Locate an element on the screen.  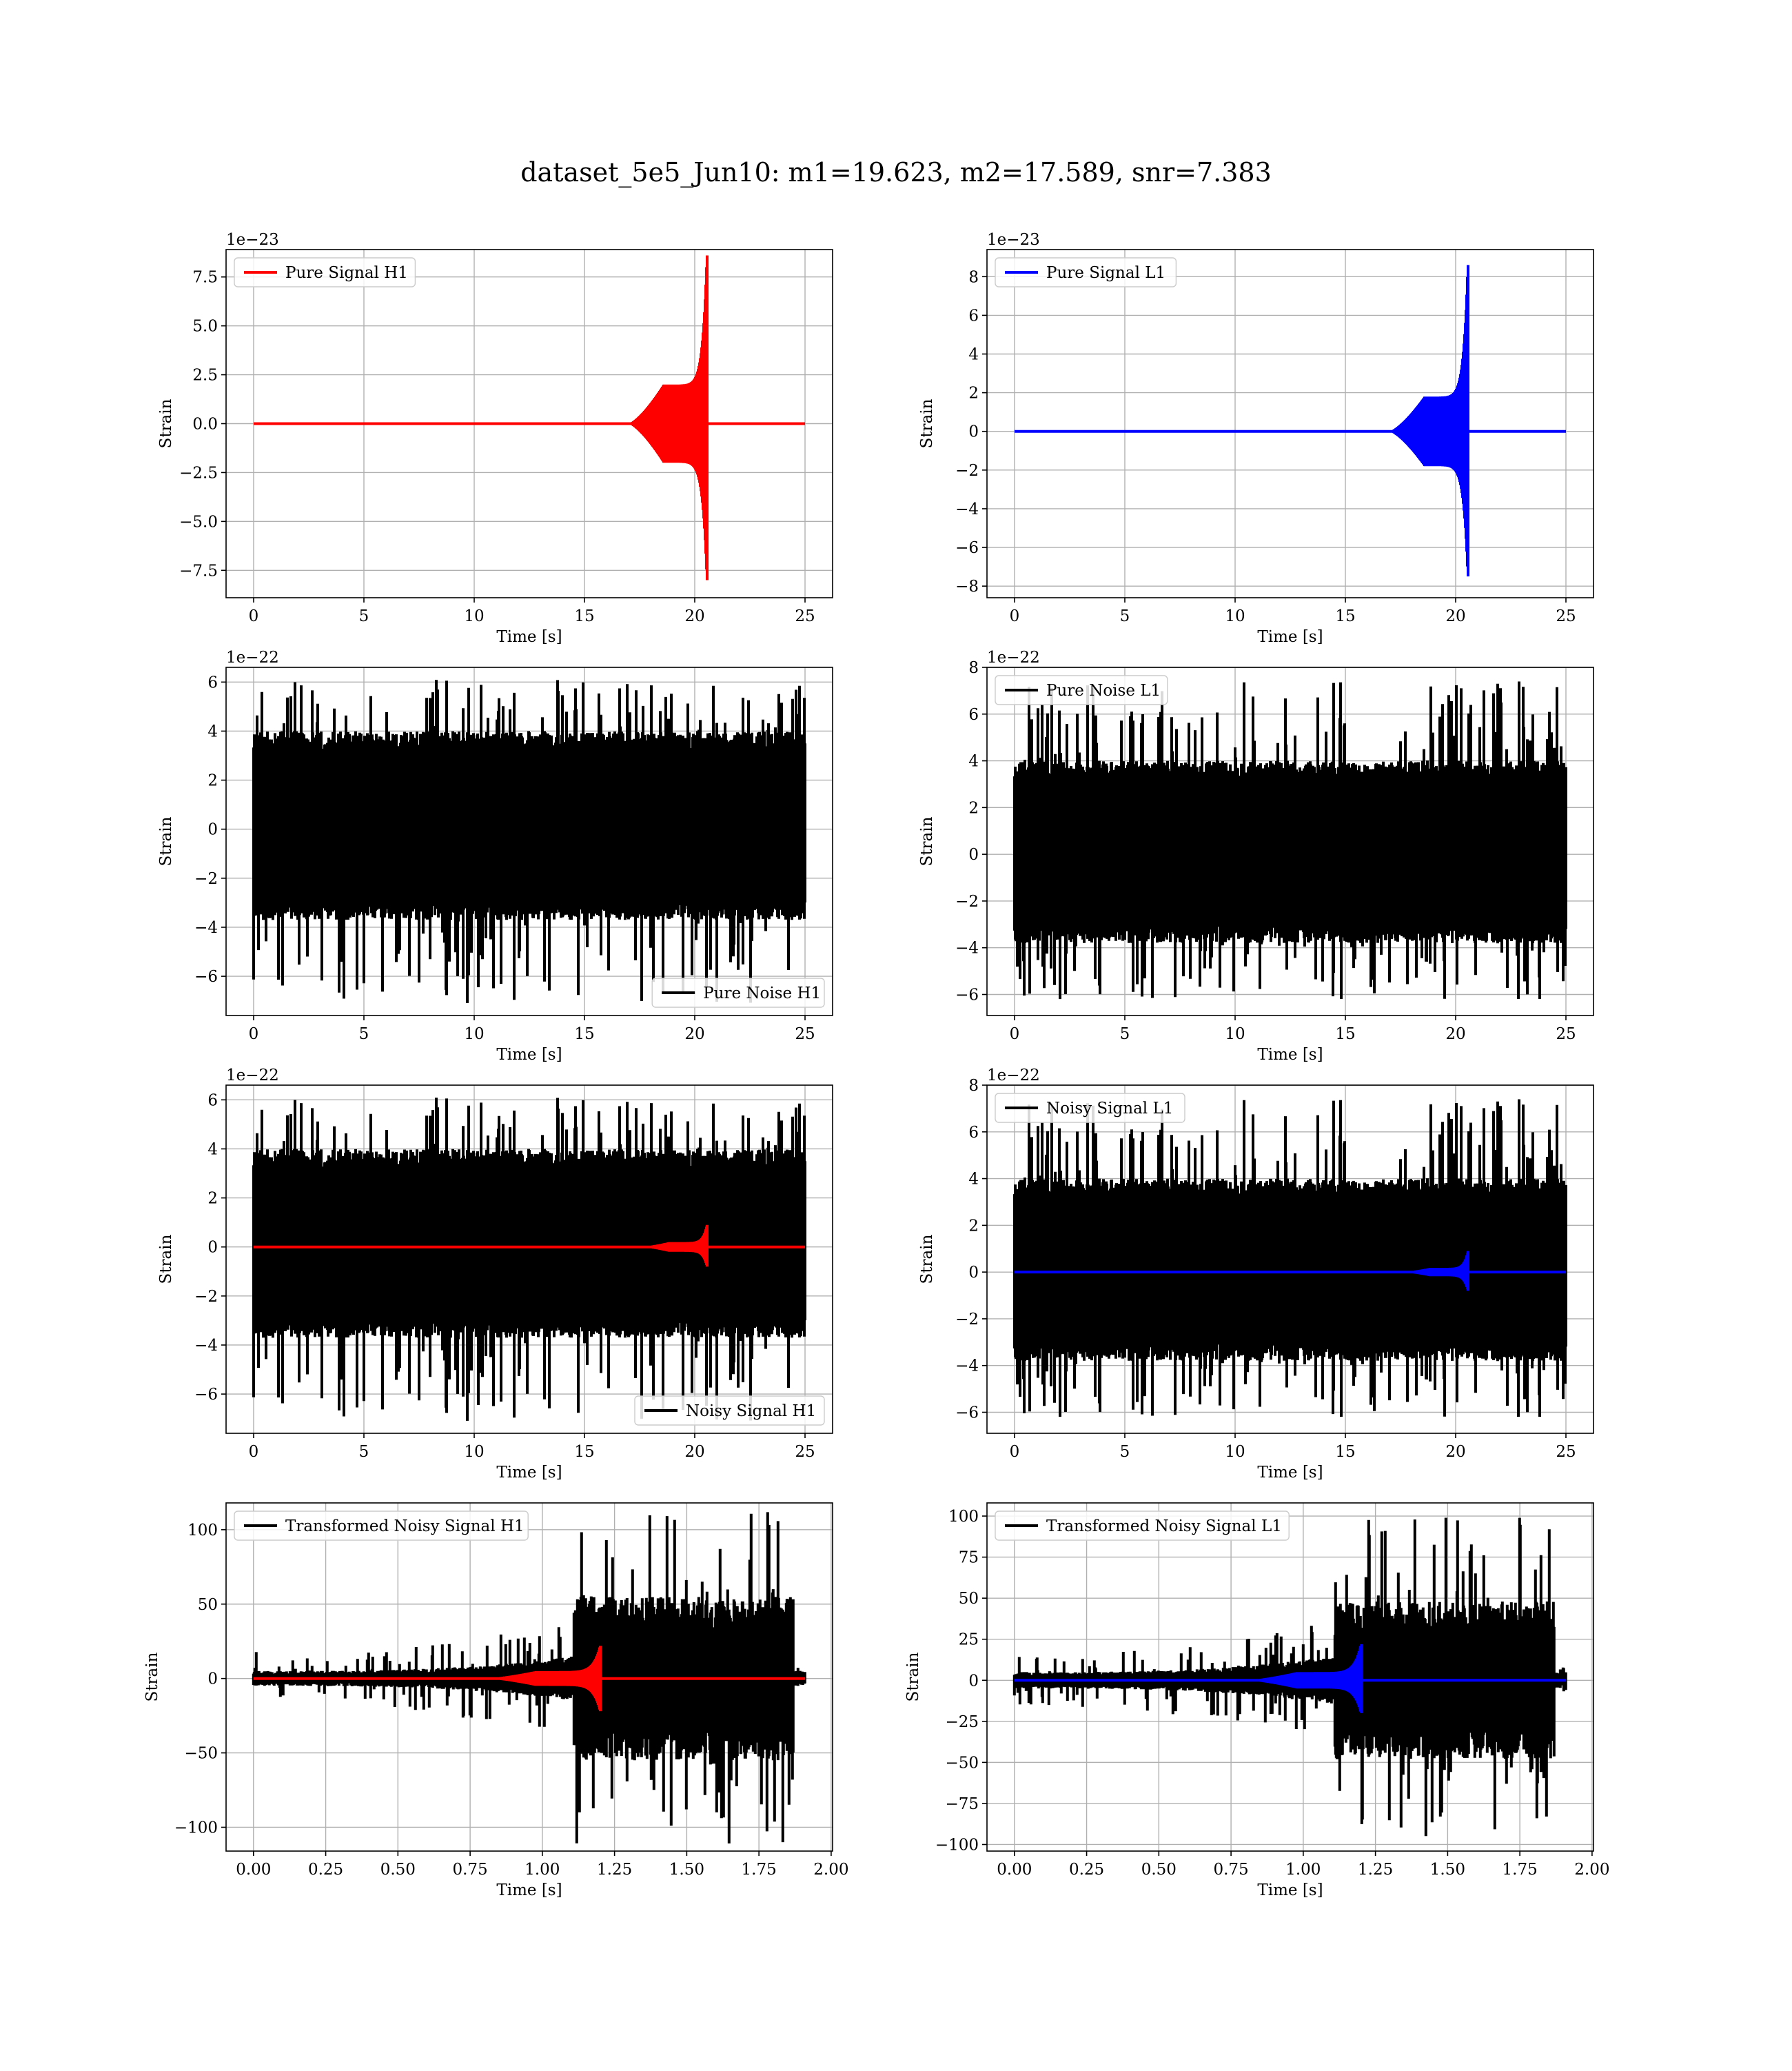
legend-label: Pure Noise L1 is located at coordinates (1103, 691).